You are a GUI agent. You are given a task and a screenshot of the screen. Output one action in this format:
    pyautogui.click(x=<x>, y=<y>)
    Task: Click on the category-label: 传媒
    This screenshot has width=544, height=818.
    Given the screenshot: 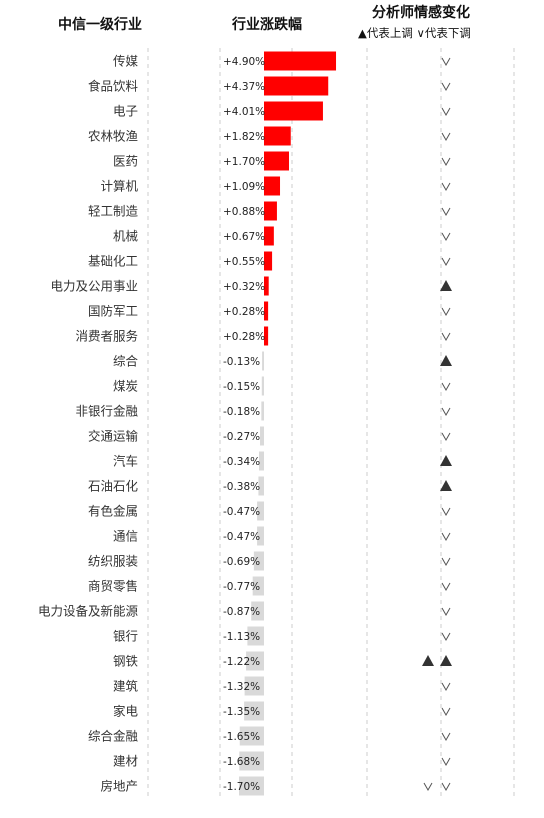 What is the action you would take?
    pyautogui.click(x=126, y=61)
    